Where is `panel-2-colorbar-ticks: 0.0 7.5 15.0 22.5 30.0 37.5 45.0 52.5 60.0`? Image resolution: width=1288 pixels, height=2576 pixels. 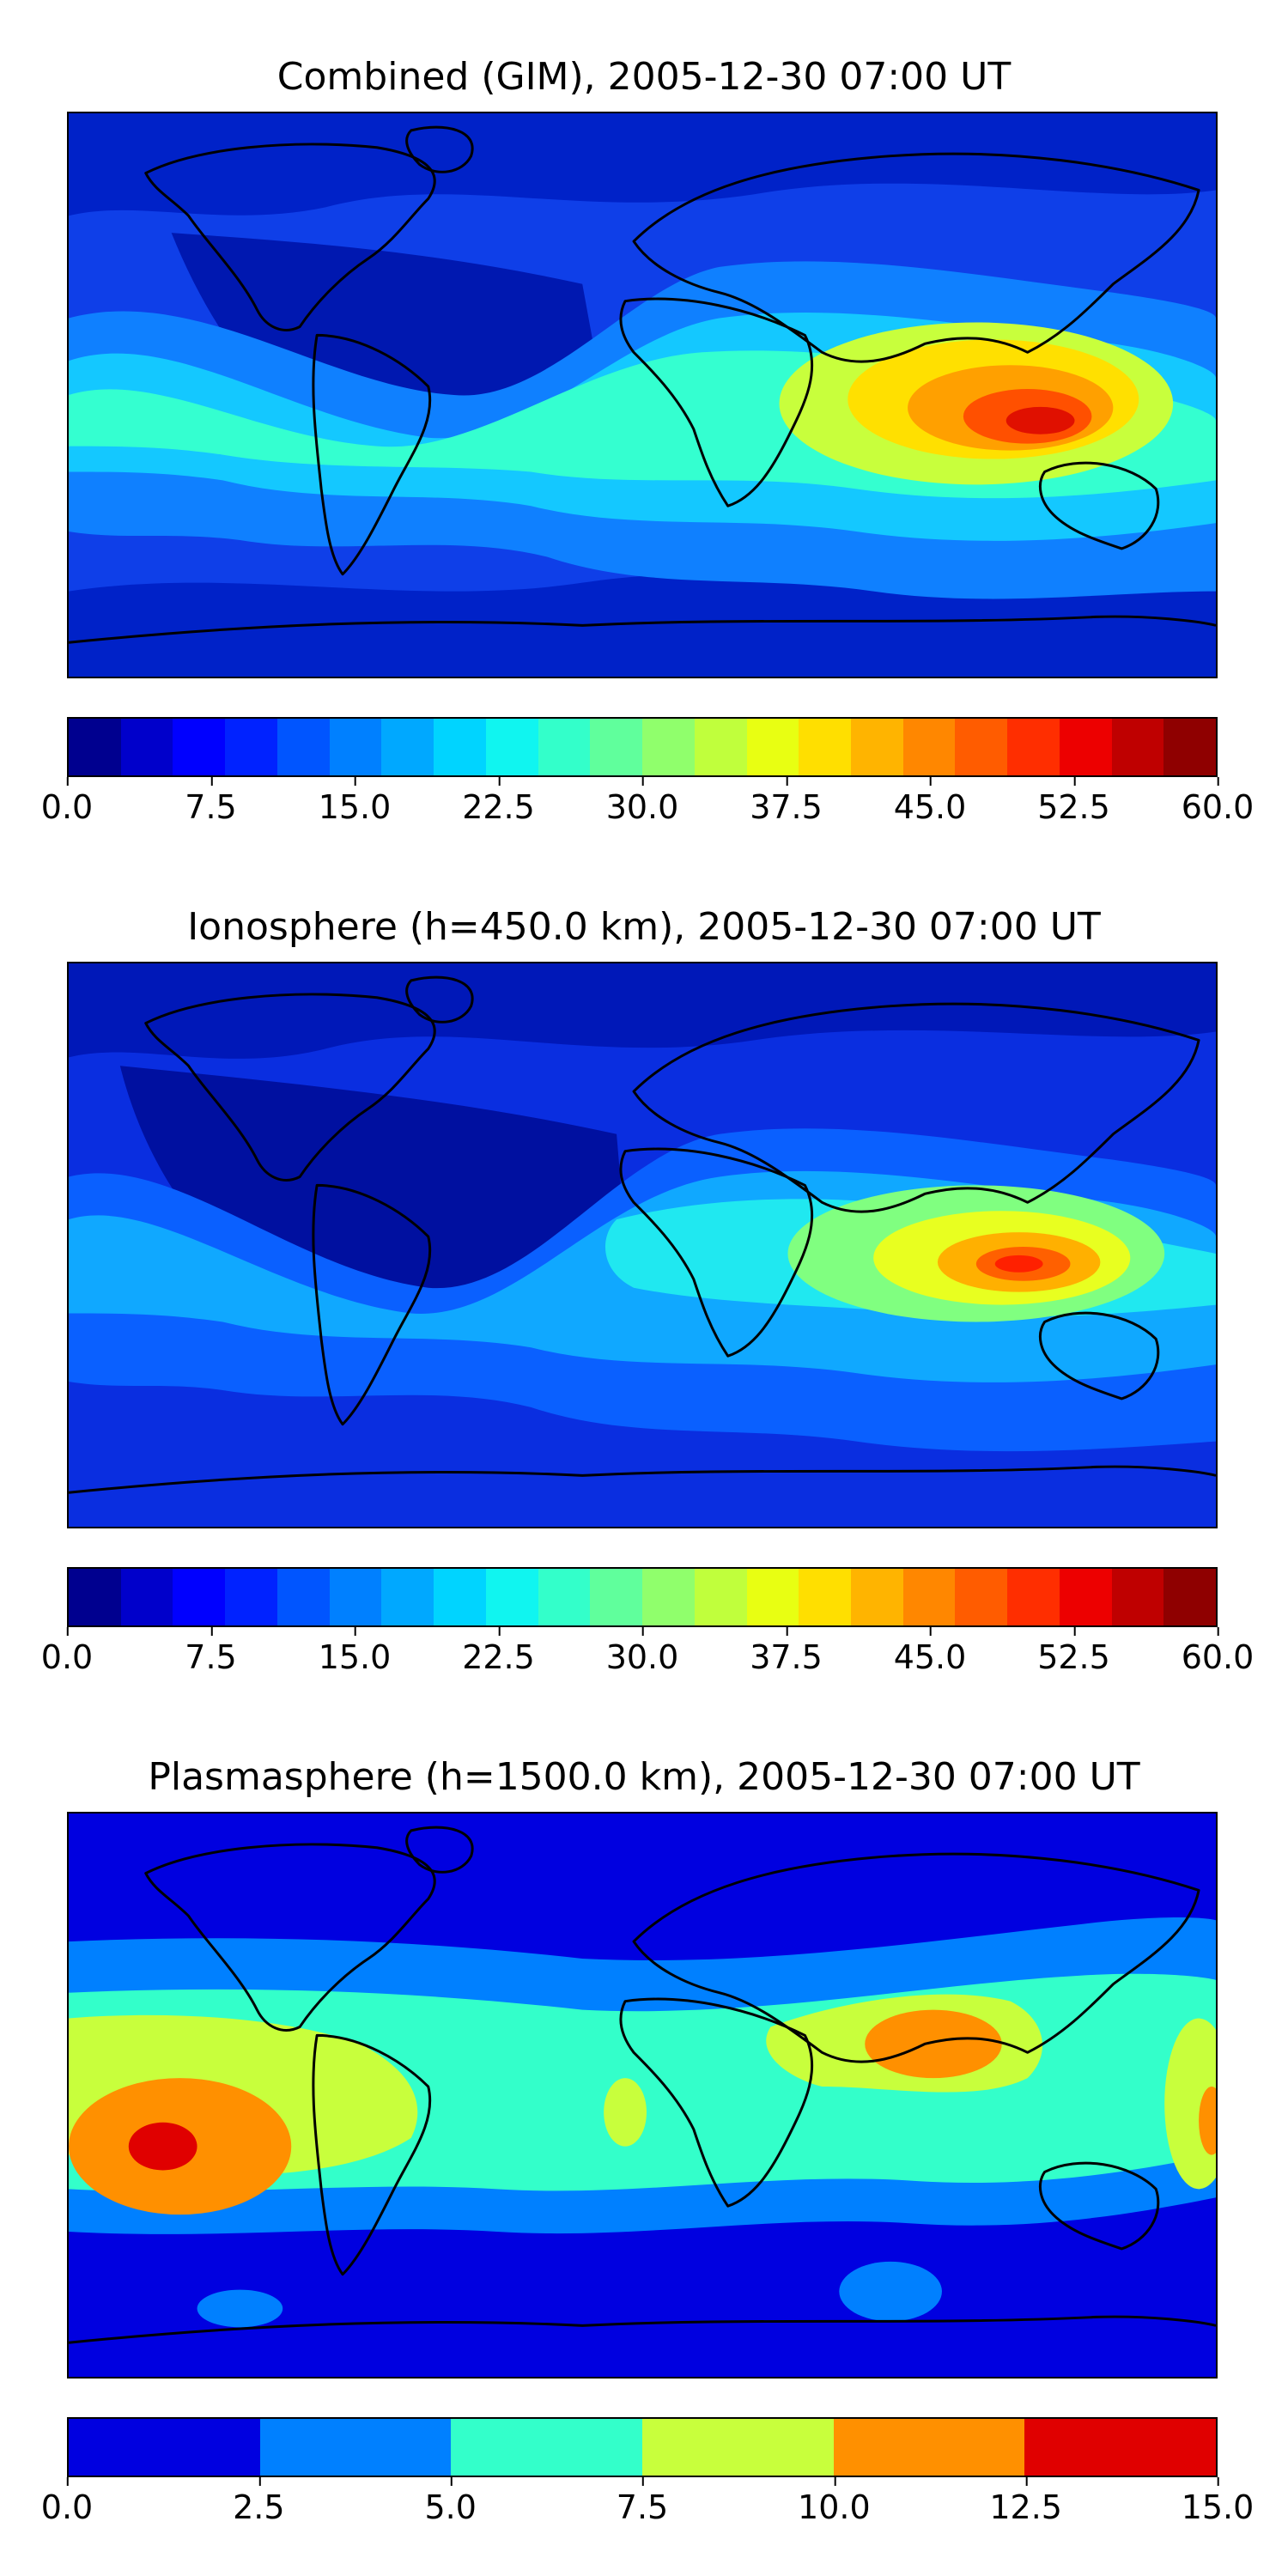 panel-2-colorbar-ticks: 0.0 7.5 15.0 22.5 30.0 37.5 45.0 52.5 60.0 is located at coordinates (647, 1658).